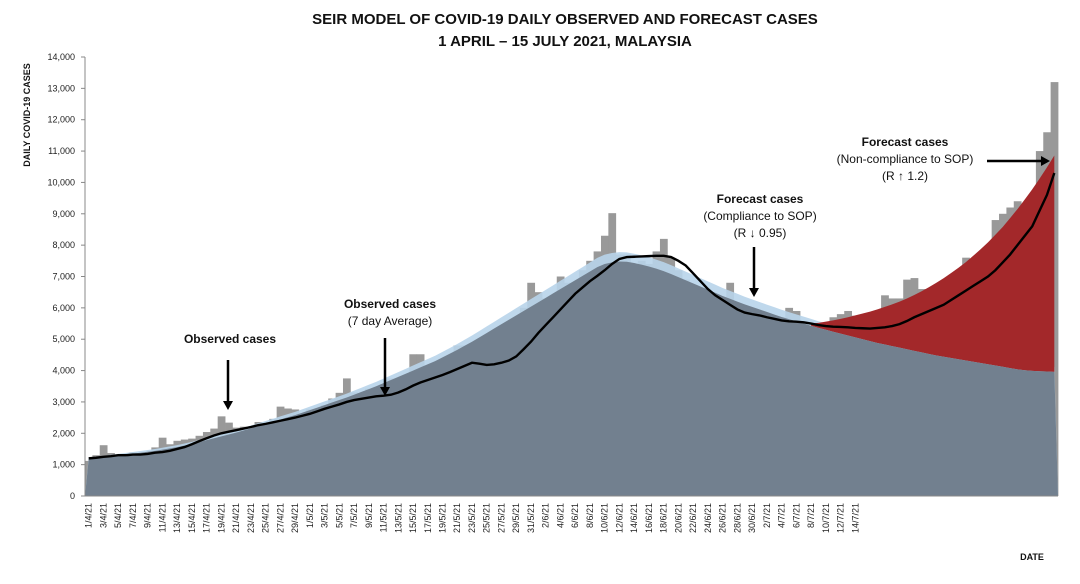 Image resolution: width=1080 pixels, height=584 pixels. What do you see at coordinates (89, 515) in the screenshot?
I see `x-tick-label: 1/4/21` at bounding box center [89, 515].